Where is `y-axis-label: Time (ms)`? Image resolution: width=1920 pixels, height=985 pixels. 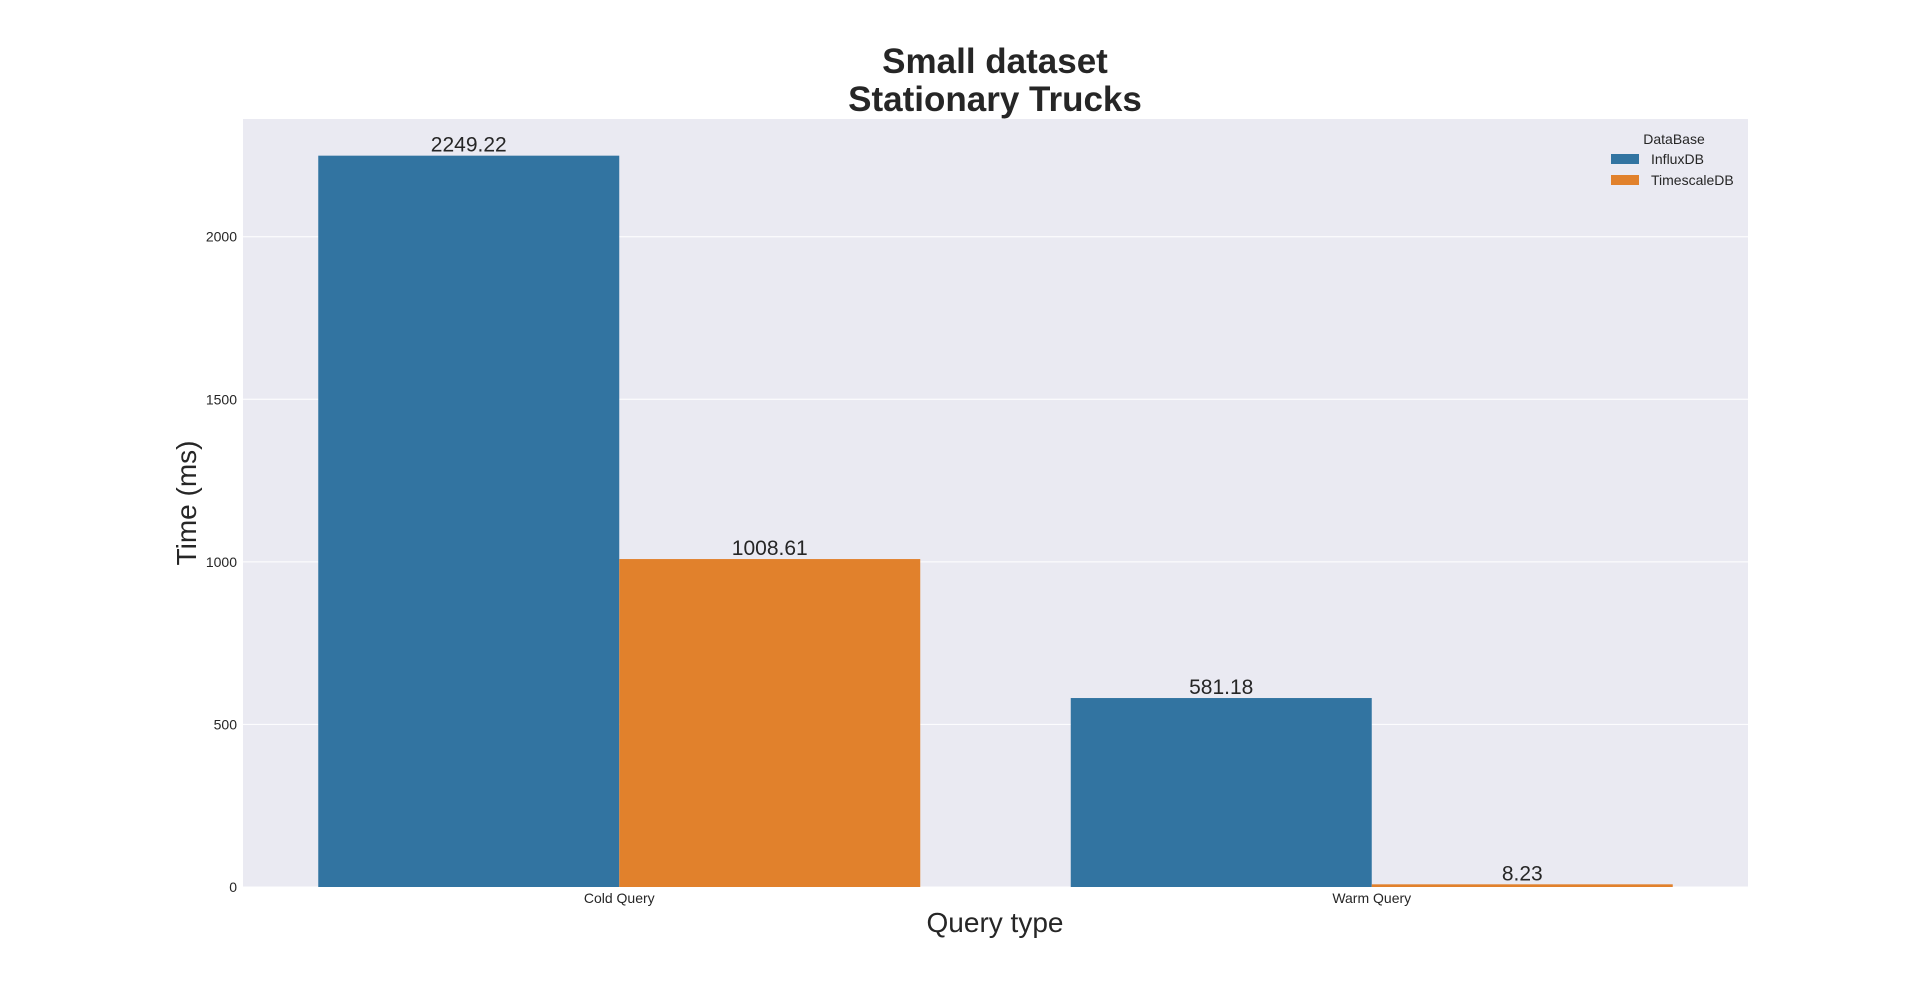 y-axis-label: Time (ms) is located at coordinates (186, 503).